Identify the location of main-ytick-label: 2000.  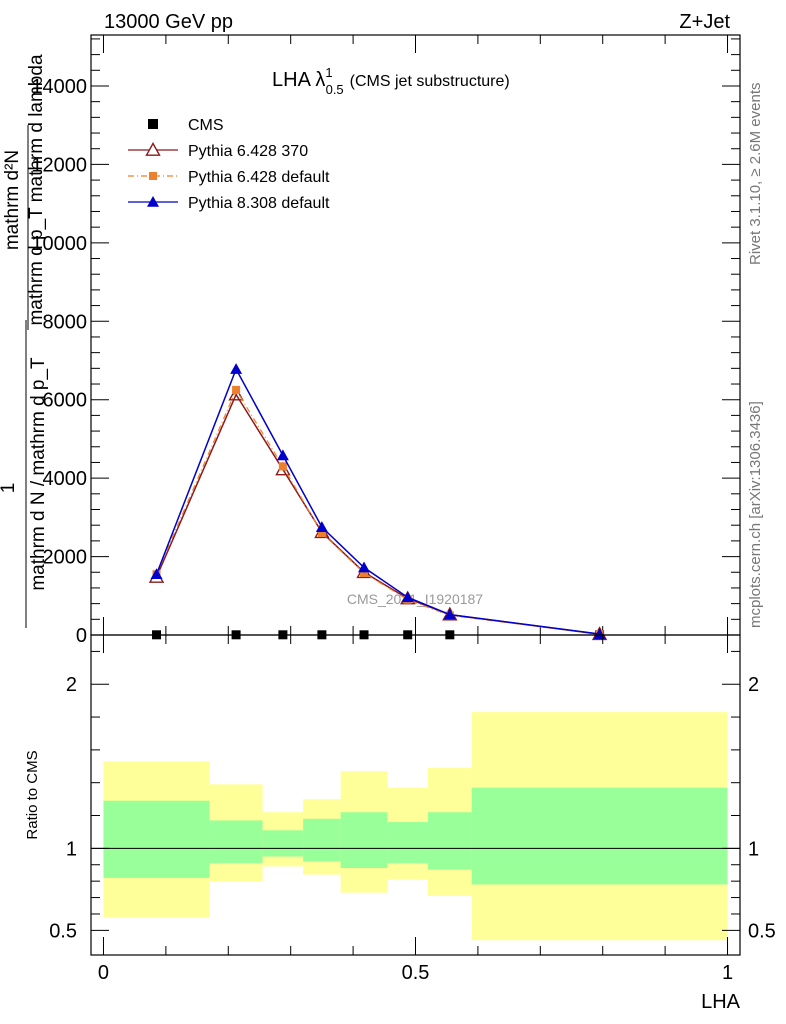
(65, 558).